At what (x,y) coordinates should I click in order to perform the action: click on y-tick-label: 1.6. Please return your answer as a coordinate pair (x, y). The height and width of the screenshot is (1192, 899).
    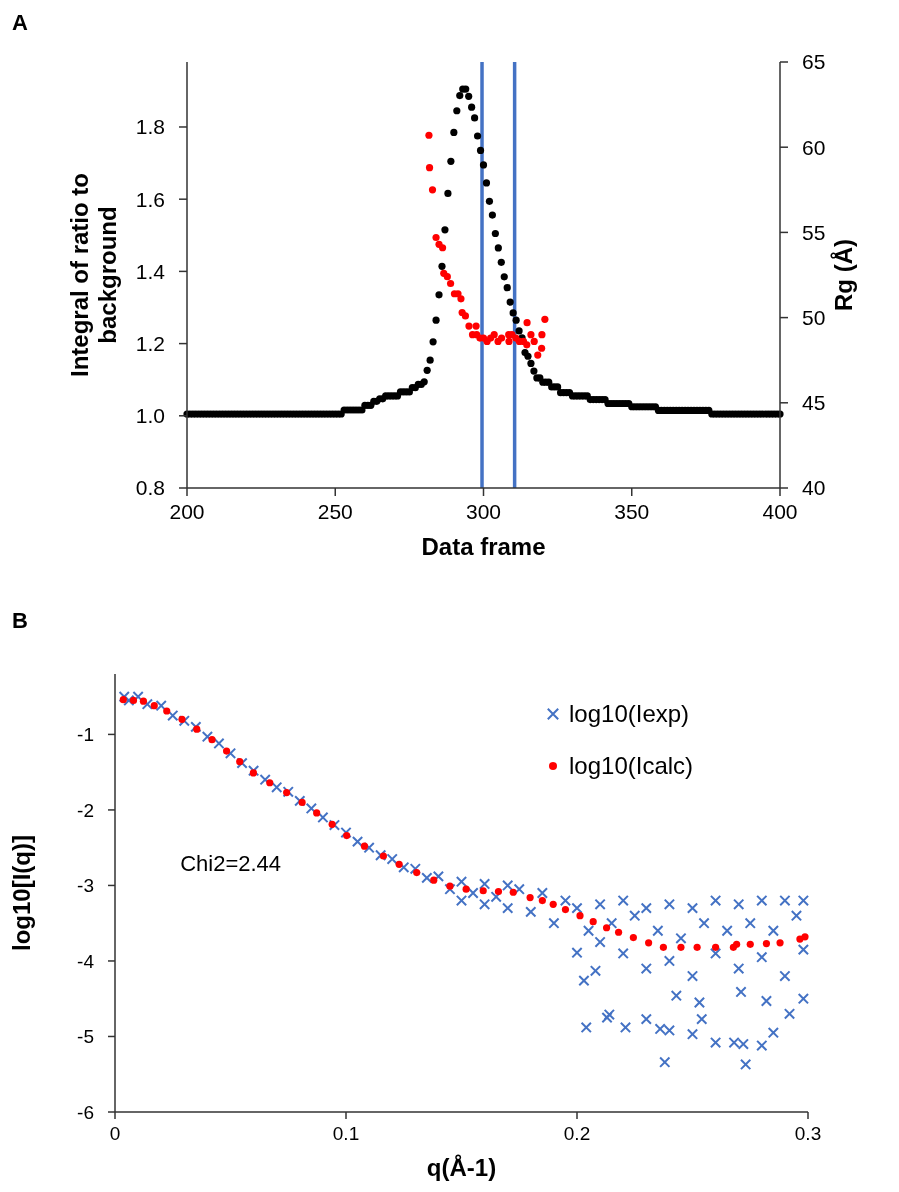
    Looking at the image, I should click on (150, 199).